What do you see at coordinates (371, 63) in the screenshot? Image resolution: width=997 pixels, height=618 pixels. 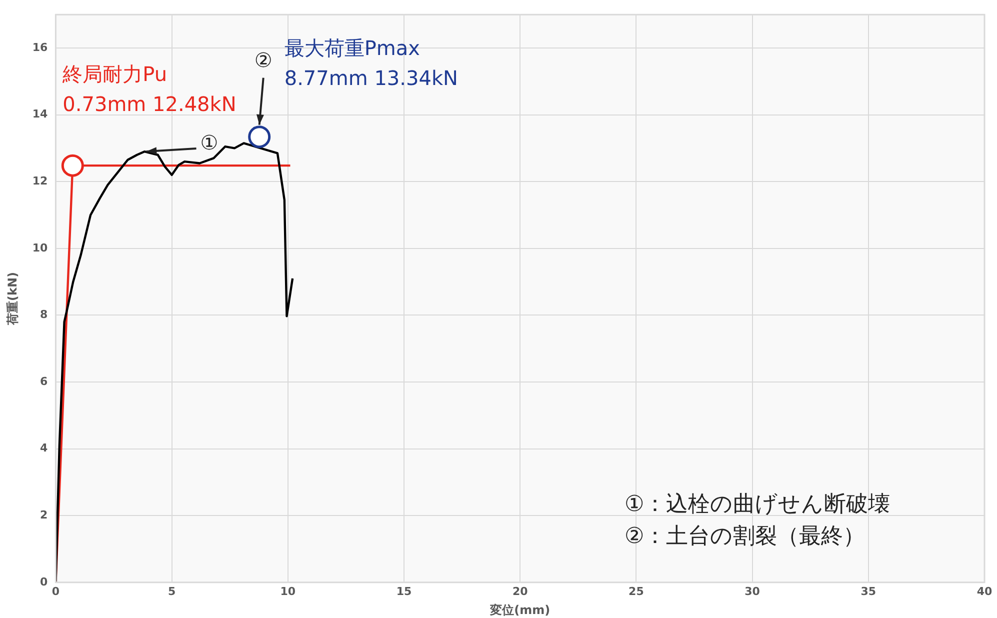 I see `annotation: 最大荷重Pmax 8.77mm 13.34kN` at bounding box center [371, 63].